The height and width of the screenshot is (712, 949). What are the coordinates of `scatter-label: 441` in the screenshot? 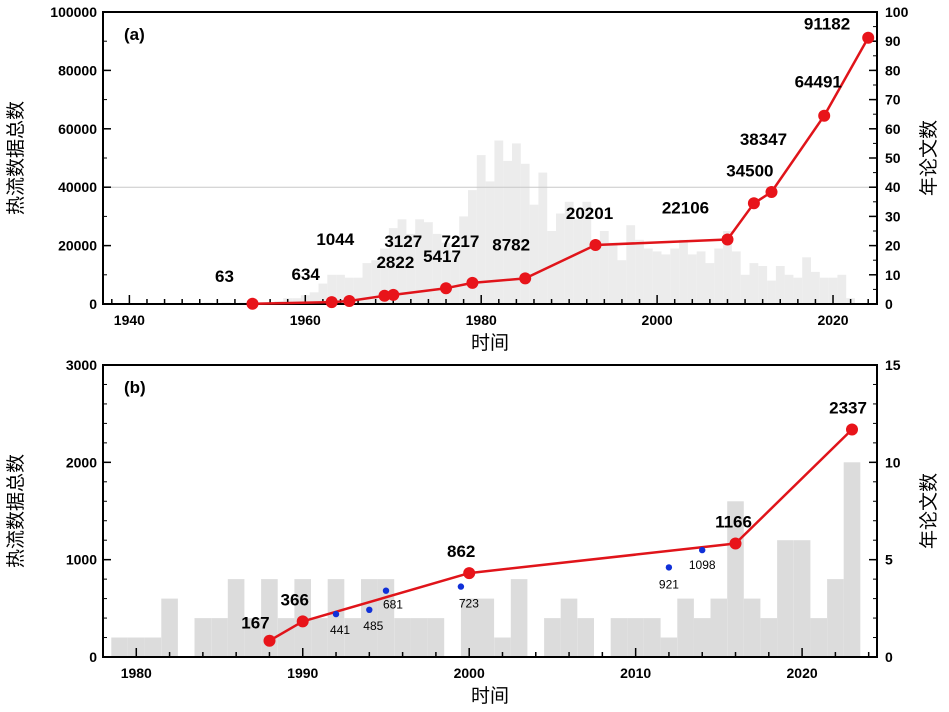 It's located at (340, 630).